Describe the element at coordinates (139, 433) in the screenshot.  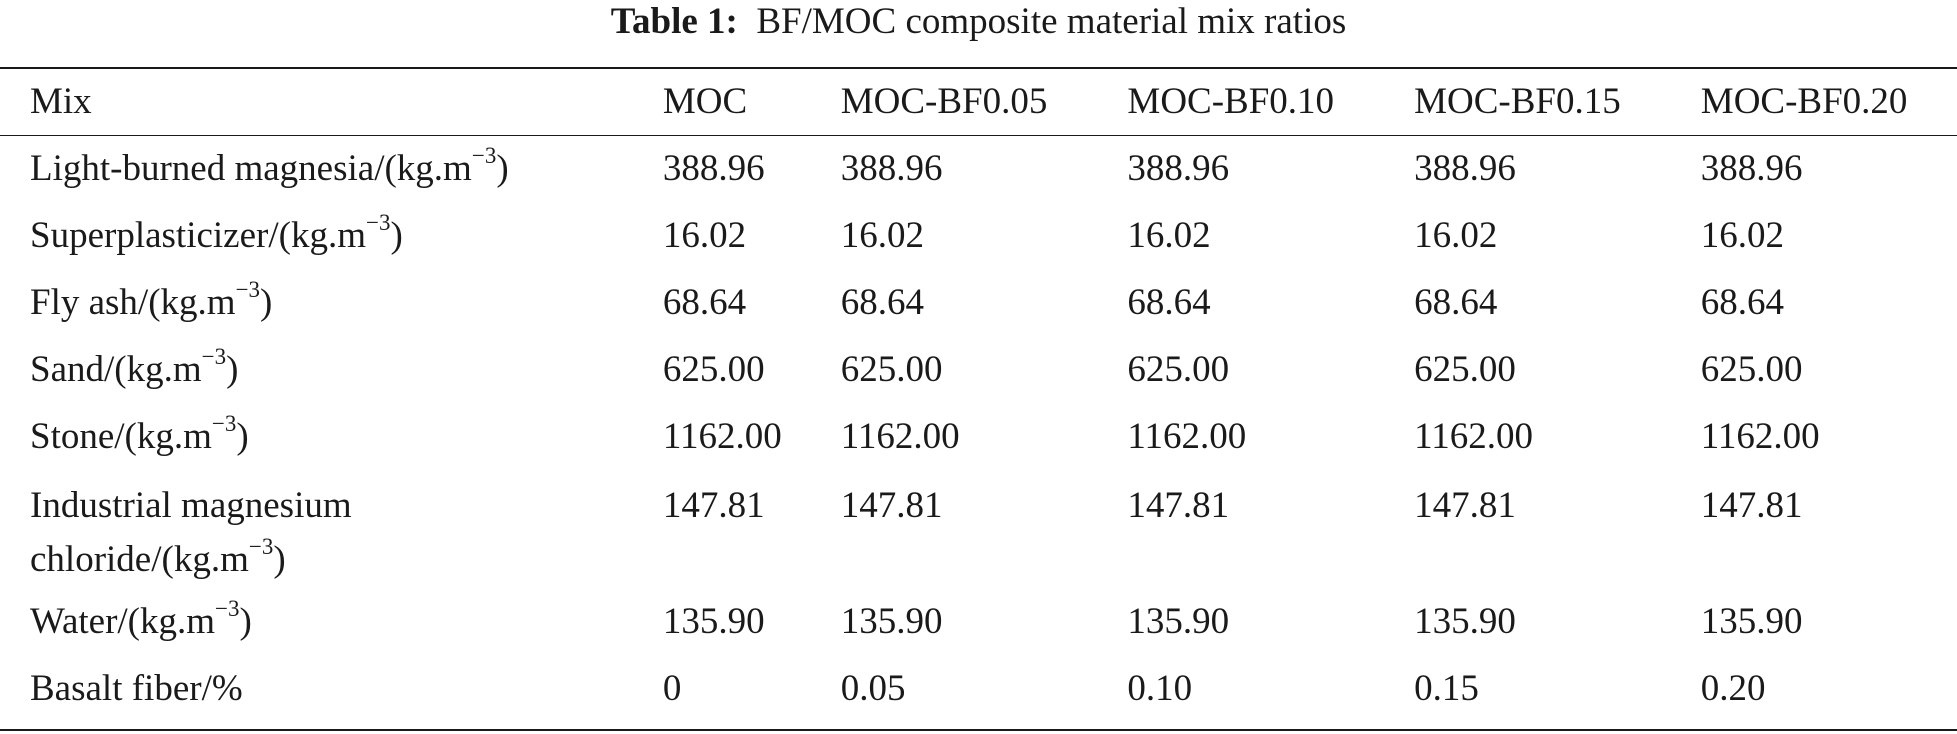
I see `row-label: Stone/(kg.m−3)` at that location.